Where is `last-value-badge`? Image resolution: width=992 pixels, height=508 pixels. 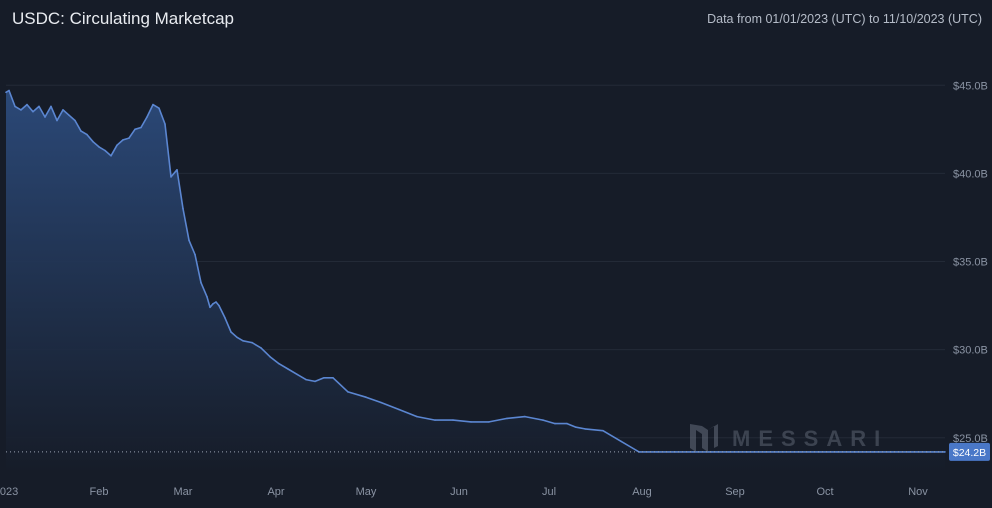 last-value-badge is located at coordinates (969, 451).